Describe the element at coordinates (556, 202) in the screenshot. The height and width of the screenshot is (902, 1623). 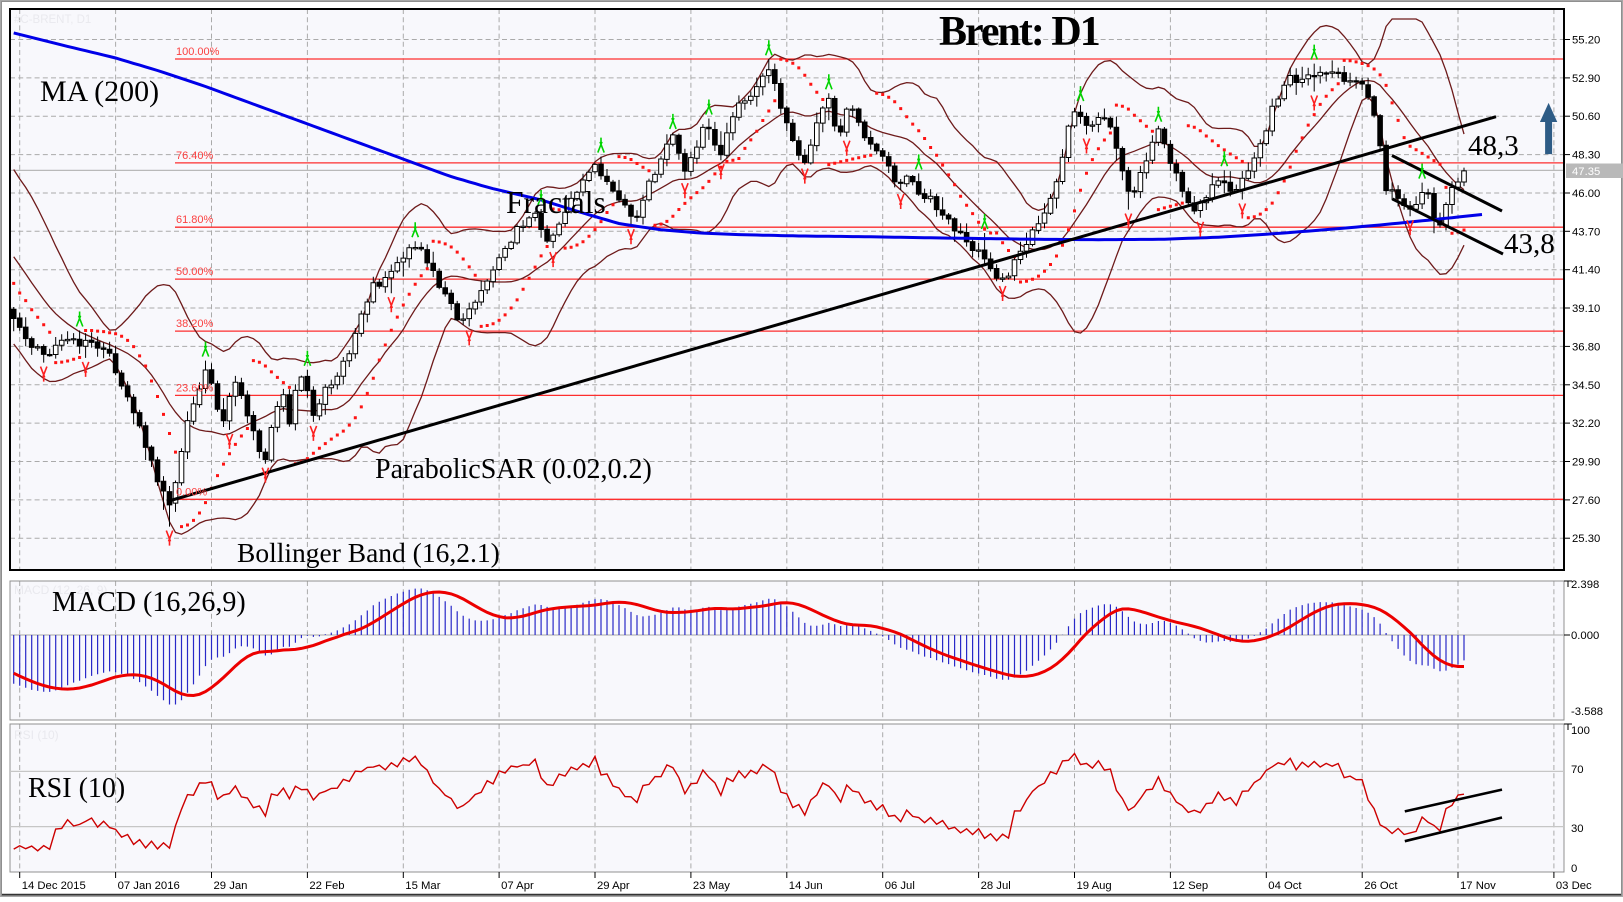
I see `svg-text: Fractals` at that location.